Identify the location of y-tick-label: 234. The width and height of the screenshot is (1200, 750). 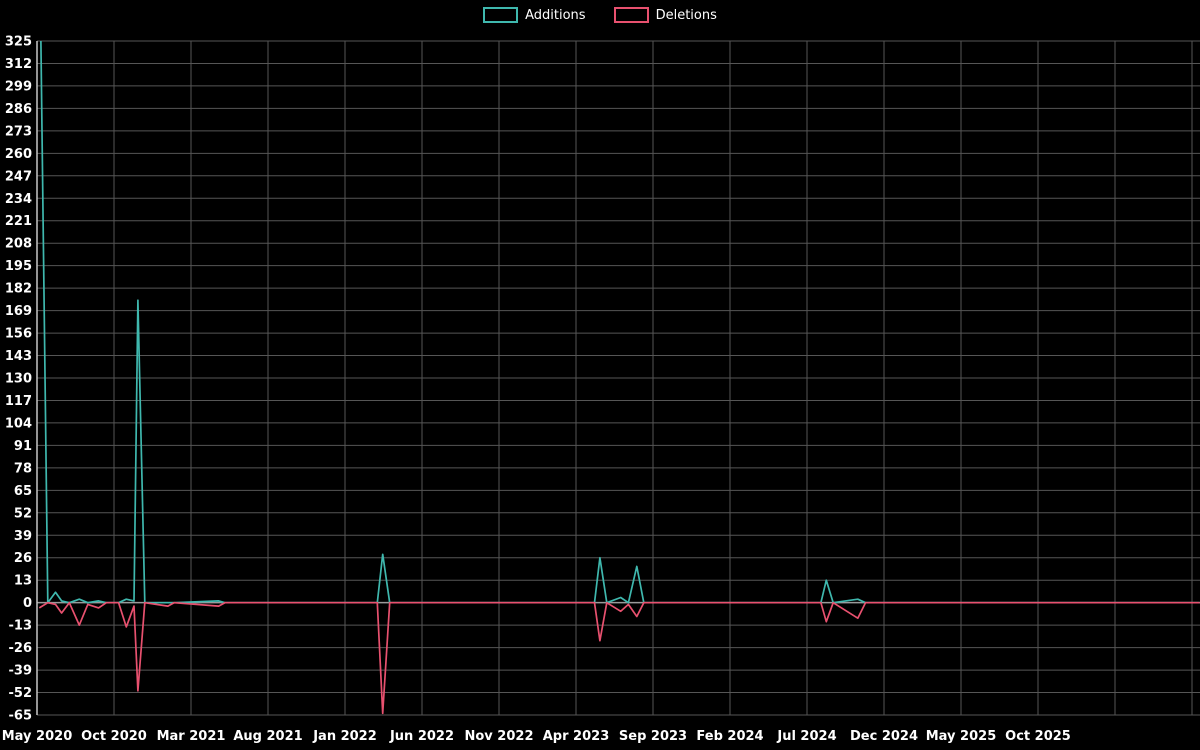
(18, 199).